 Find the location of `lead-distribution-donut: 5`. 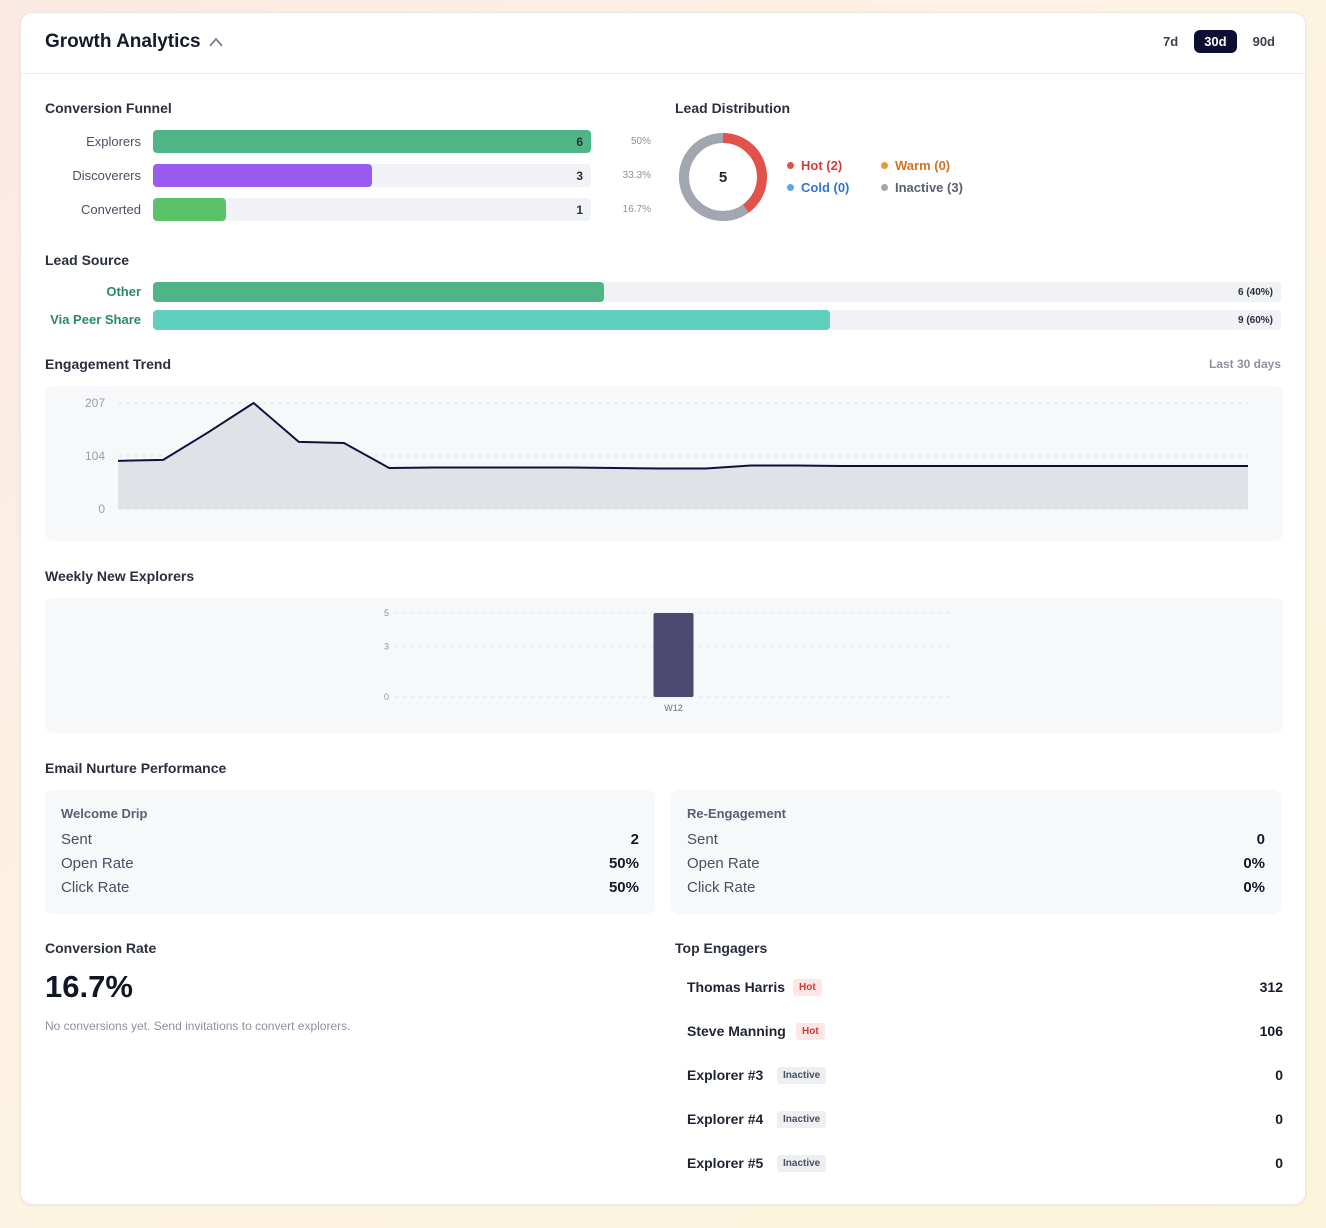

lead-distribution-donut: 5 is located at coordinates (723, 177).